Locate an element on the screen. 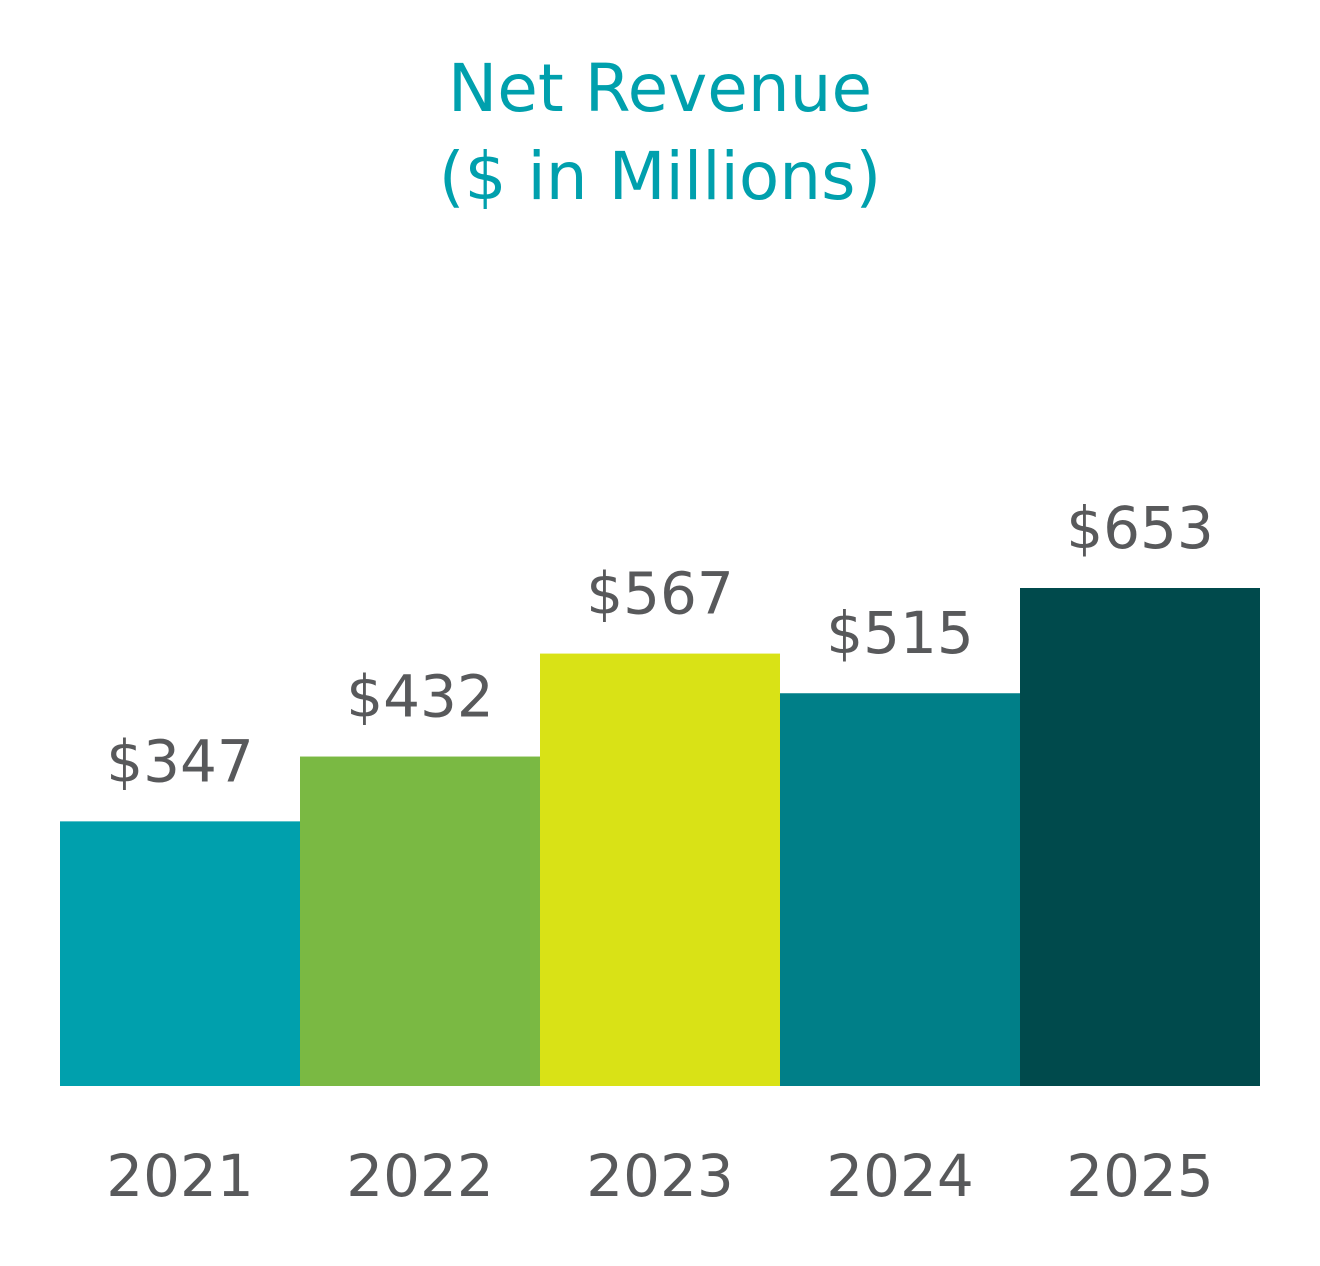 This screenshot has width=1320, height=1266. x-tick-label-group: 2021 2022 2023 2024 2025 is located at coordinates (660, 1176).